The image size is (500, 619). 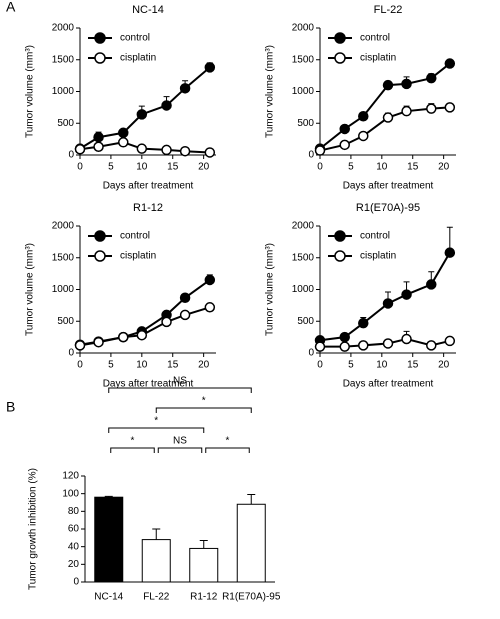 What do you see at coordinates (303, 59) in the screenshot?
I see `y-tick-label: 1500` at bounding box center [303, 59].